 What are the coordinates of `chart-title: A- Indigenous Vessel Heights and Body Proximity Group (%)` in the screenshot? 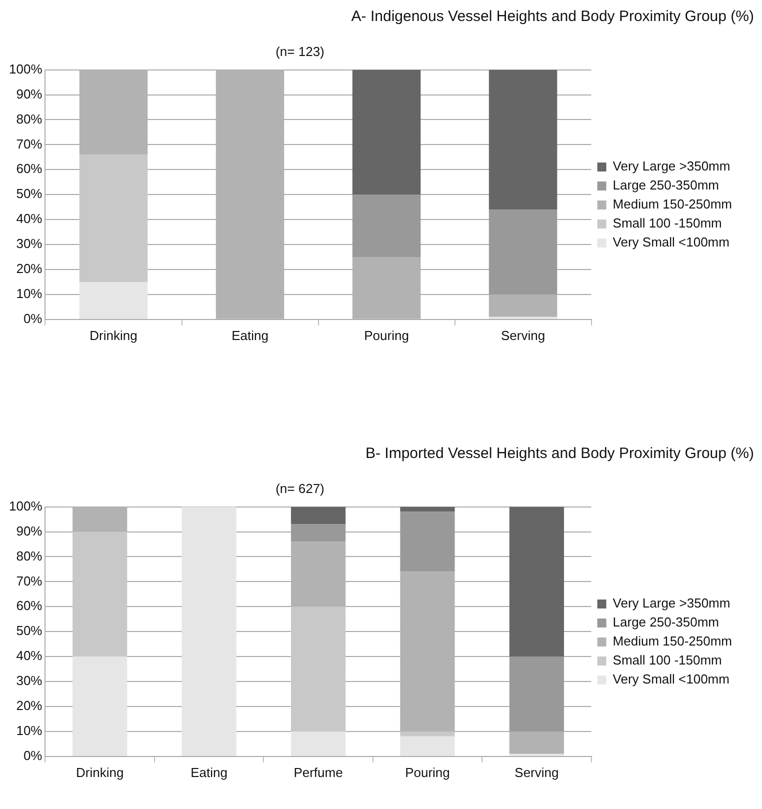 It's located at (552, 17).